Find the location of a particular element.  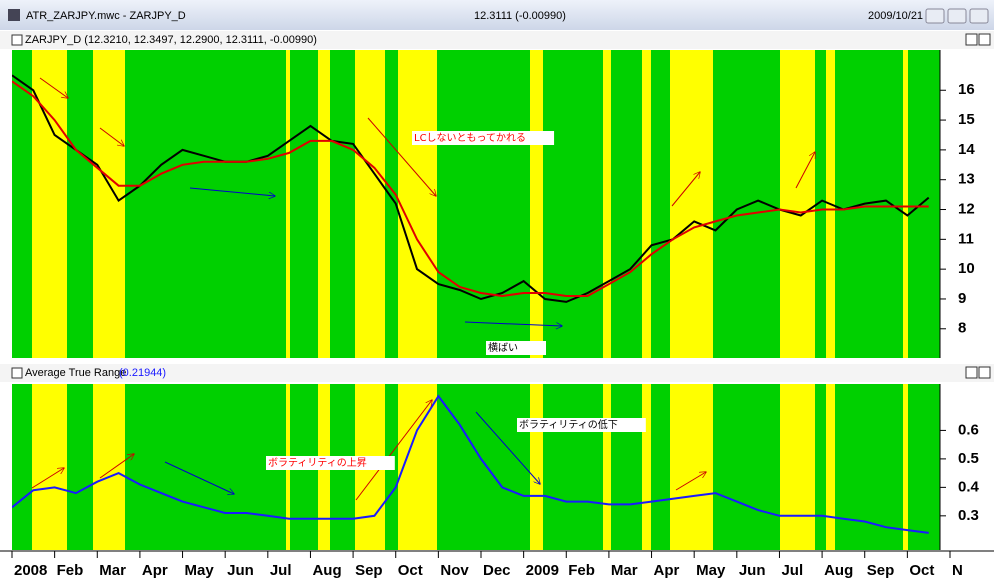

x-tick-label: 2008 is located at coordinates (30, 570).